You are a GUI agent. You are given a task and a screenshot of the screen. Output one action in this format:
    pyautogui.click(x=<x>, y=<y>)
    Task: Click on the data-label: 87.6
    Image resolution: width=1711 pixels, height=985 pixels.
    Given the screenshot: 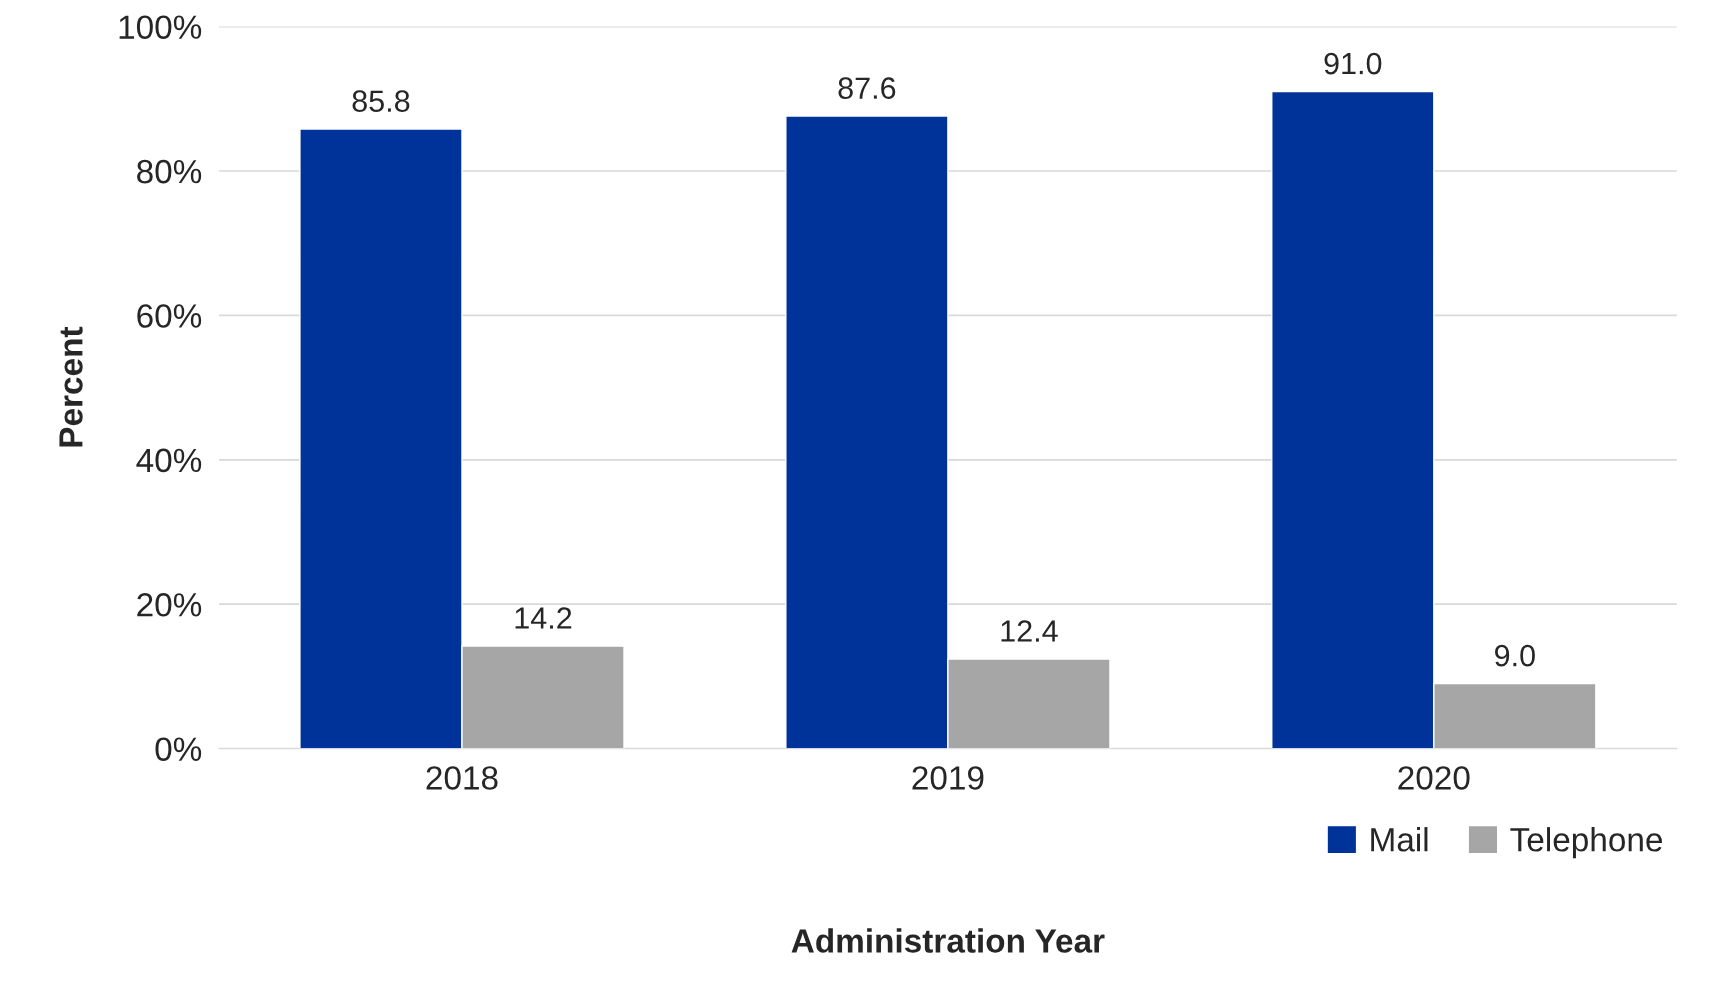 What is the action you would take?
    pyautogui.click(x=867, y=88)
    